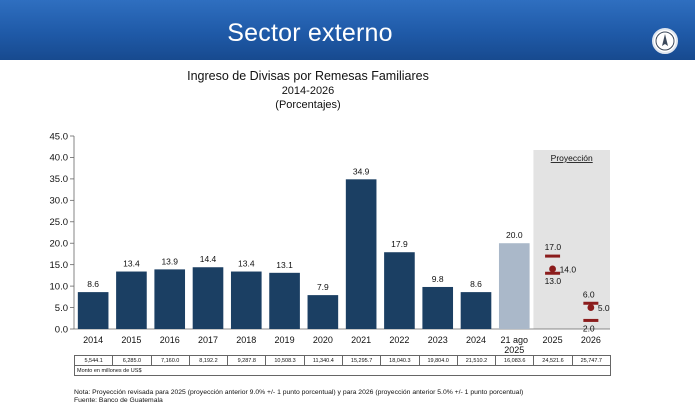  Describe the element at coordinates (553, 340) in the screenshot. I see `x-tick-label: 2025` at that location.